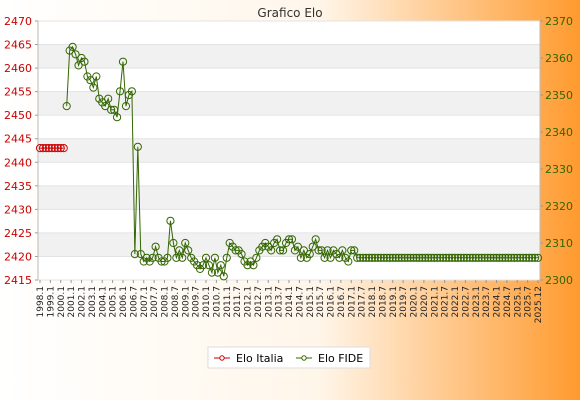 Image resolution: width=580 pixels, height=400 pixels. I want to click on x-tick-label: 2007.1, so click(145, 302).